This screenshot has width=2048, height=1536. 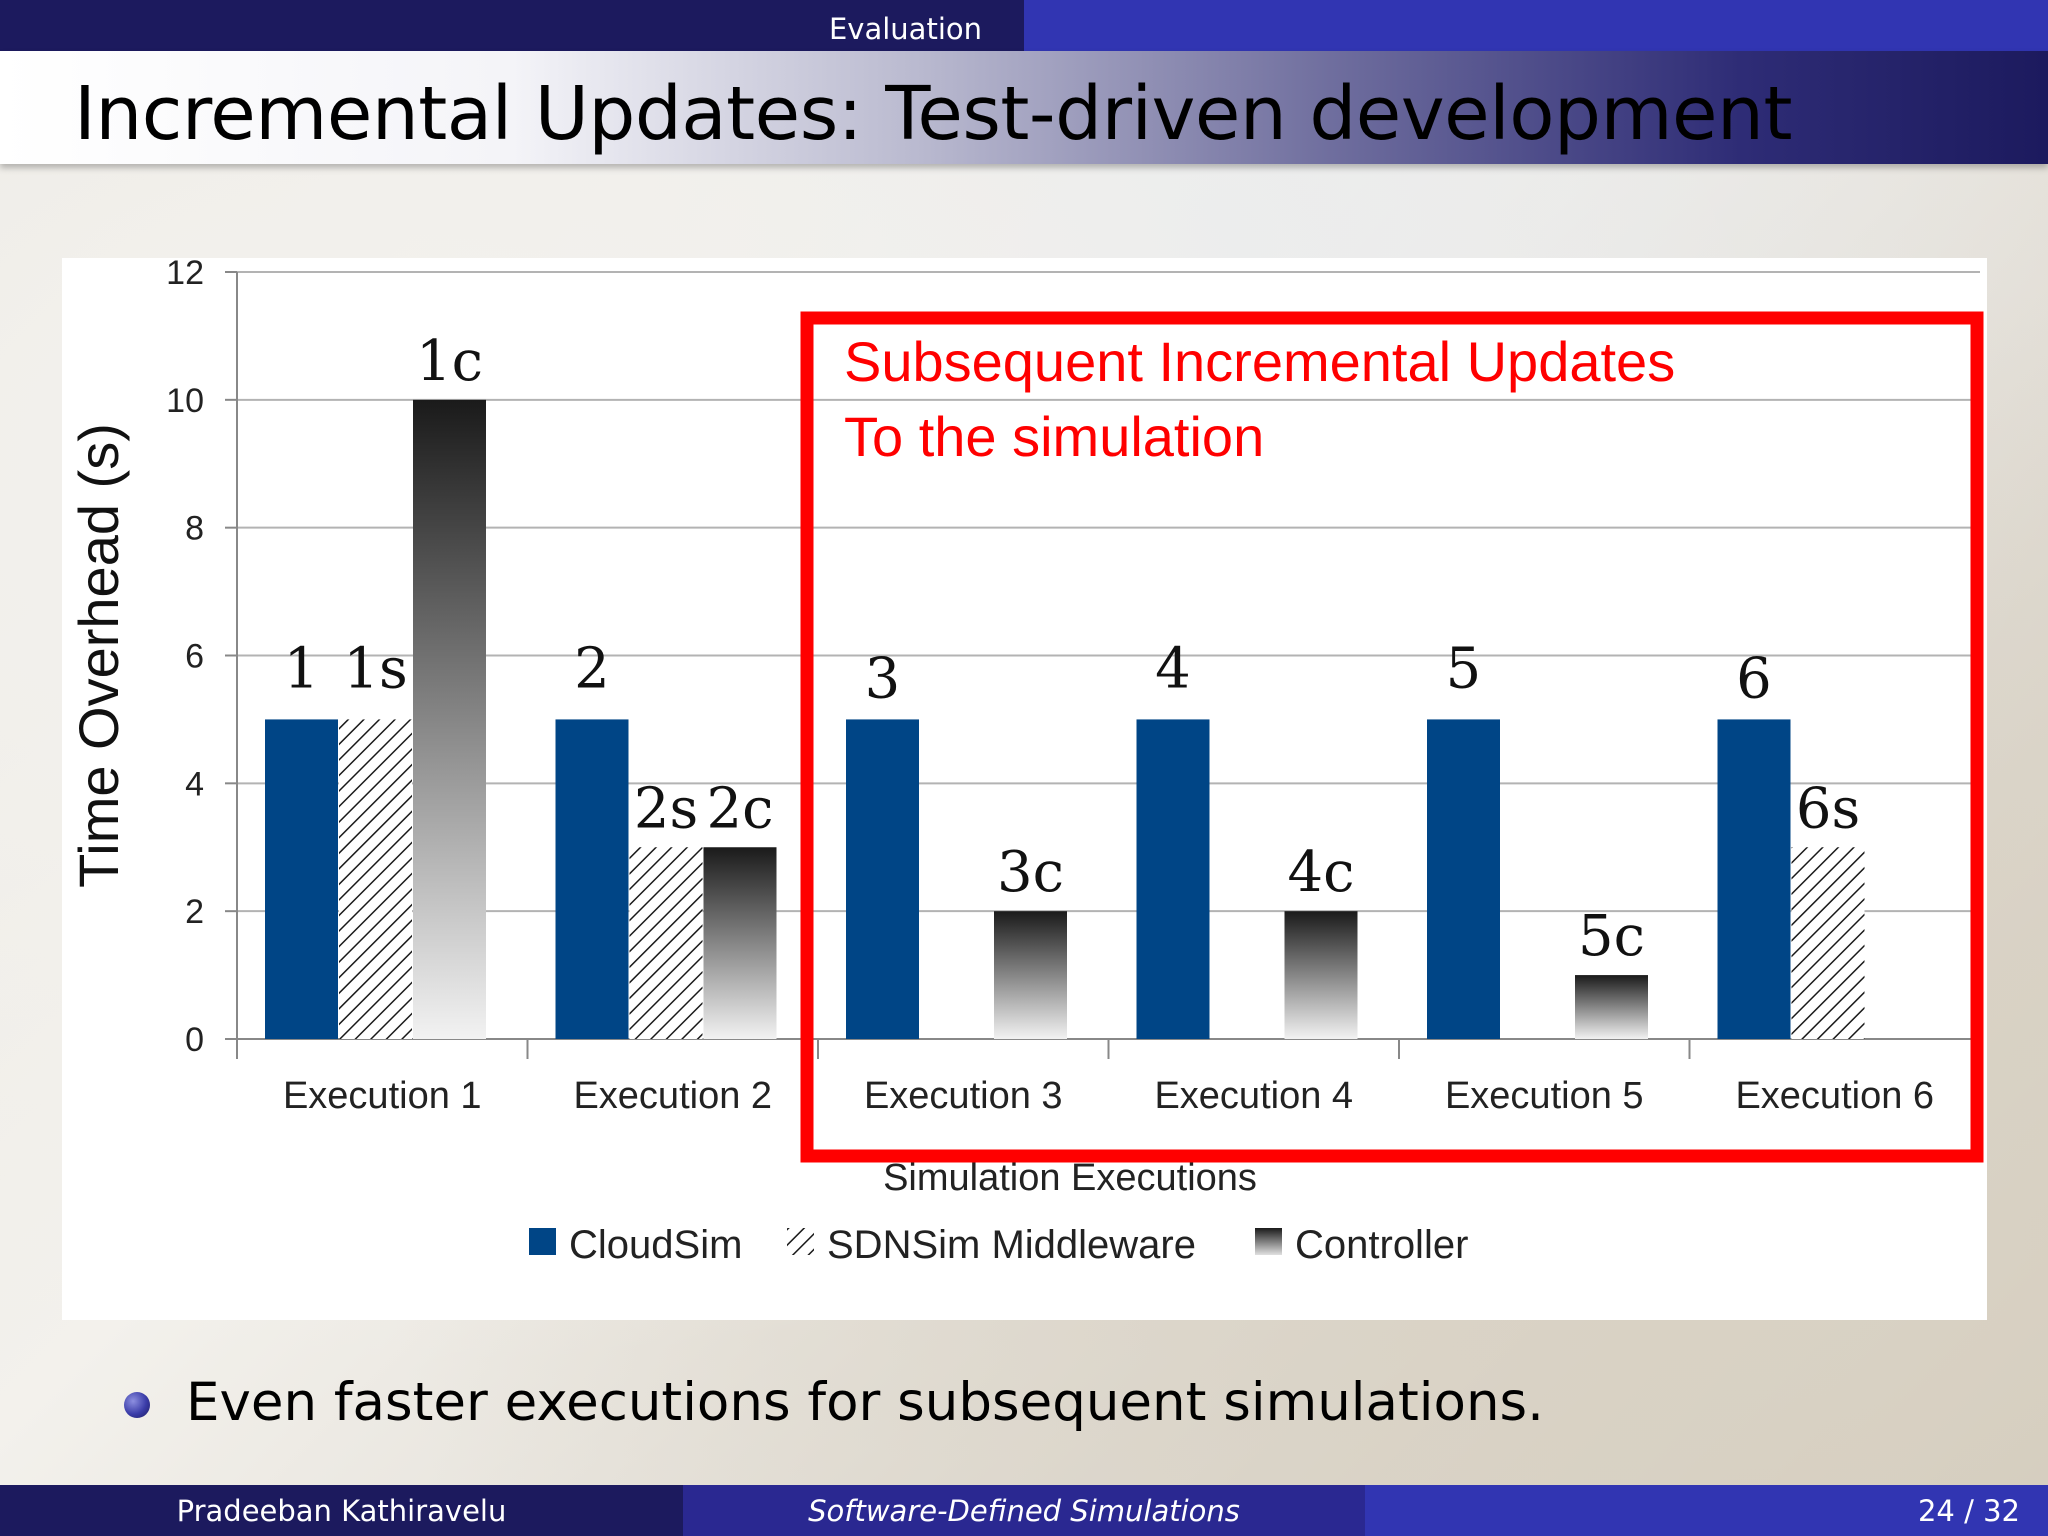 I want to click on data-label: 6s, so click(x=1828, y=808).